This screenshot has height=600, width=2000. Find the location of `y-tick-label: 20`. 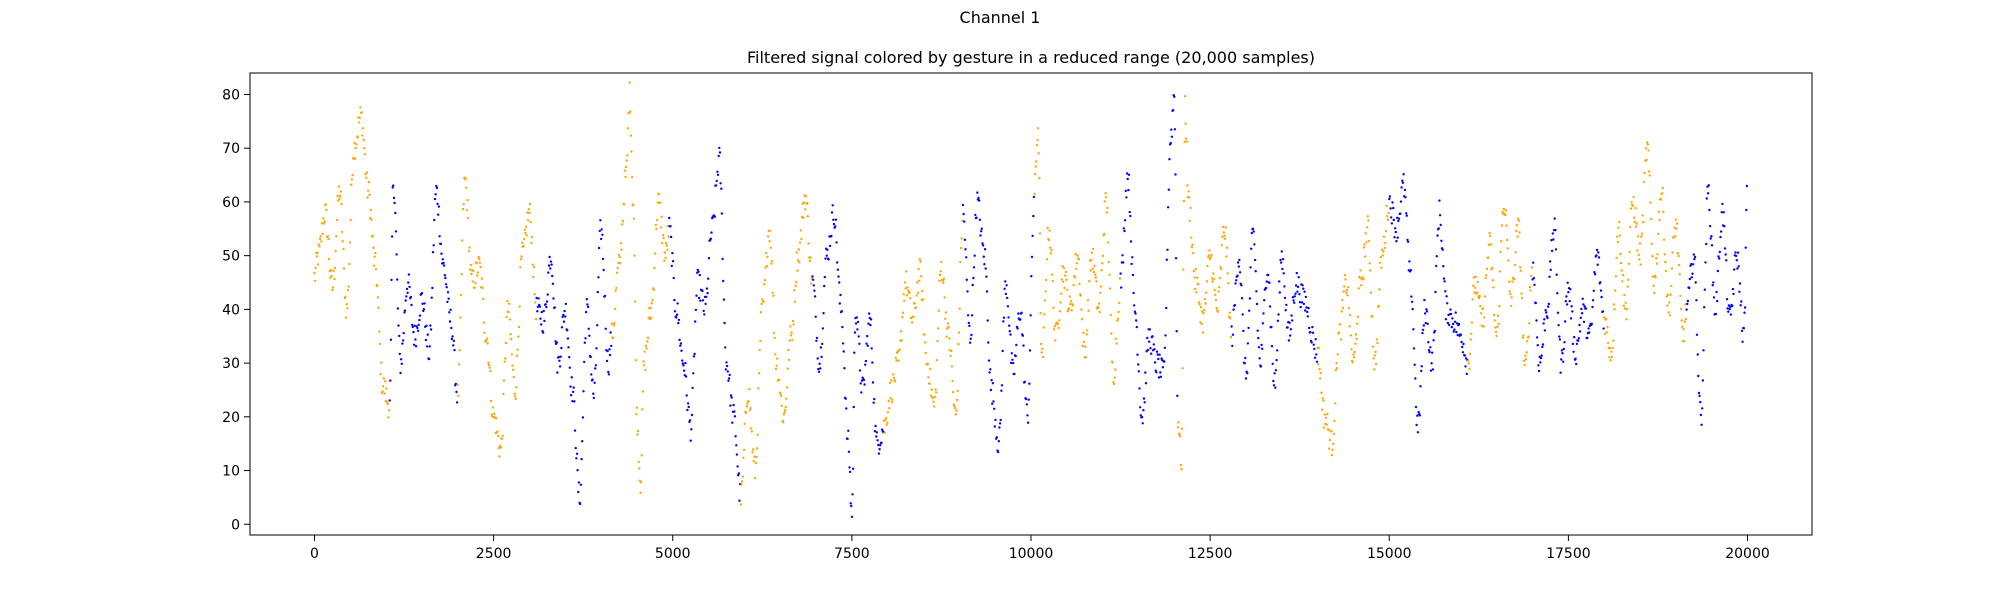

y-tick-label: 20 is located at coordinates (231, 418).